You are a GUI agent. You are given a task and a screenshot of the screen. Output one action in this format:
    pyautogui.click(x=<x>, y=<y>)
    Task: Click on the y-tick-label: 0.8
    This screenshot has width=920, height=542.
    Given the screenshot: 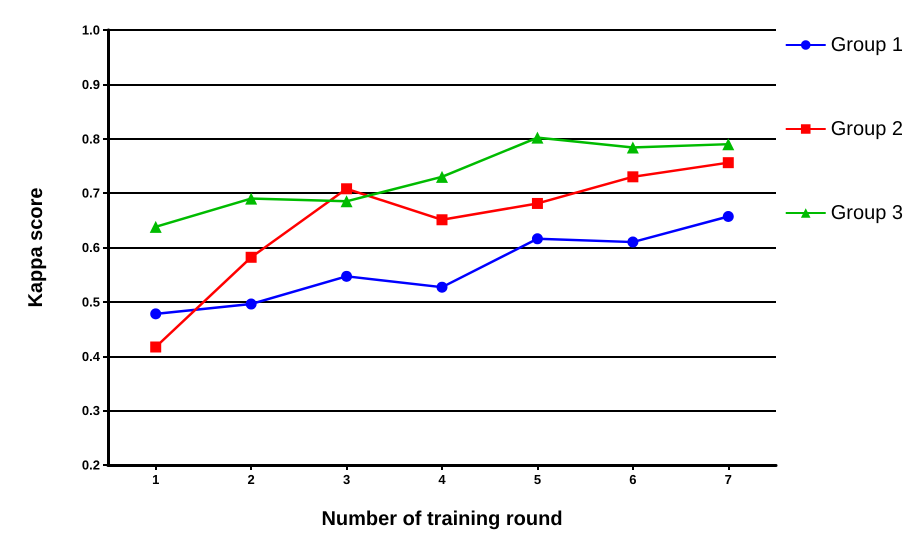 What is the action you would take?
    pyautogui.click(x=91, y=138)
    